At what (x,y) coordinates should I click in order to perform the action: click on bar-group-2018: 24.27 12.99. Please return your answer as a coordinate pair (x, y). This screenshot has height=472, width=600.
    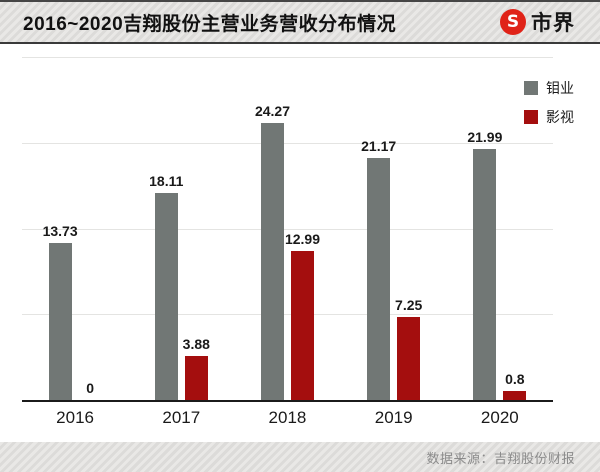
    Looking at the image, I should click on (287, 228).